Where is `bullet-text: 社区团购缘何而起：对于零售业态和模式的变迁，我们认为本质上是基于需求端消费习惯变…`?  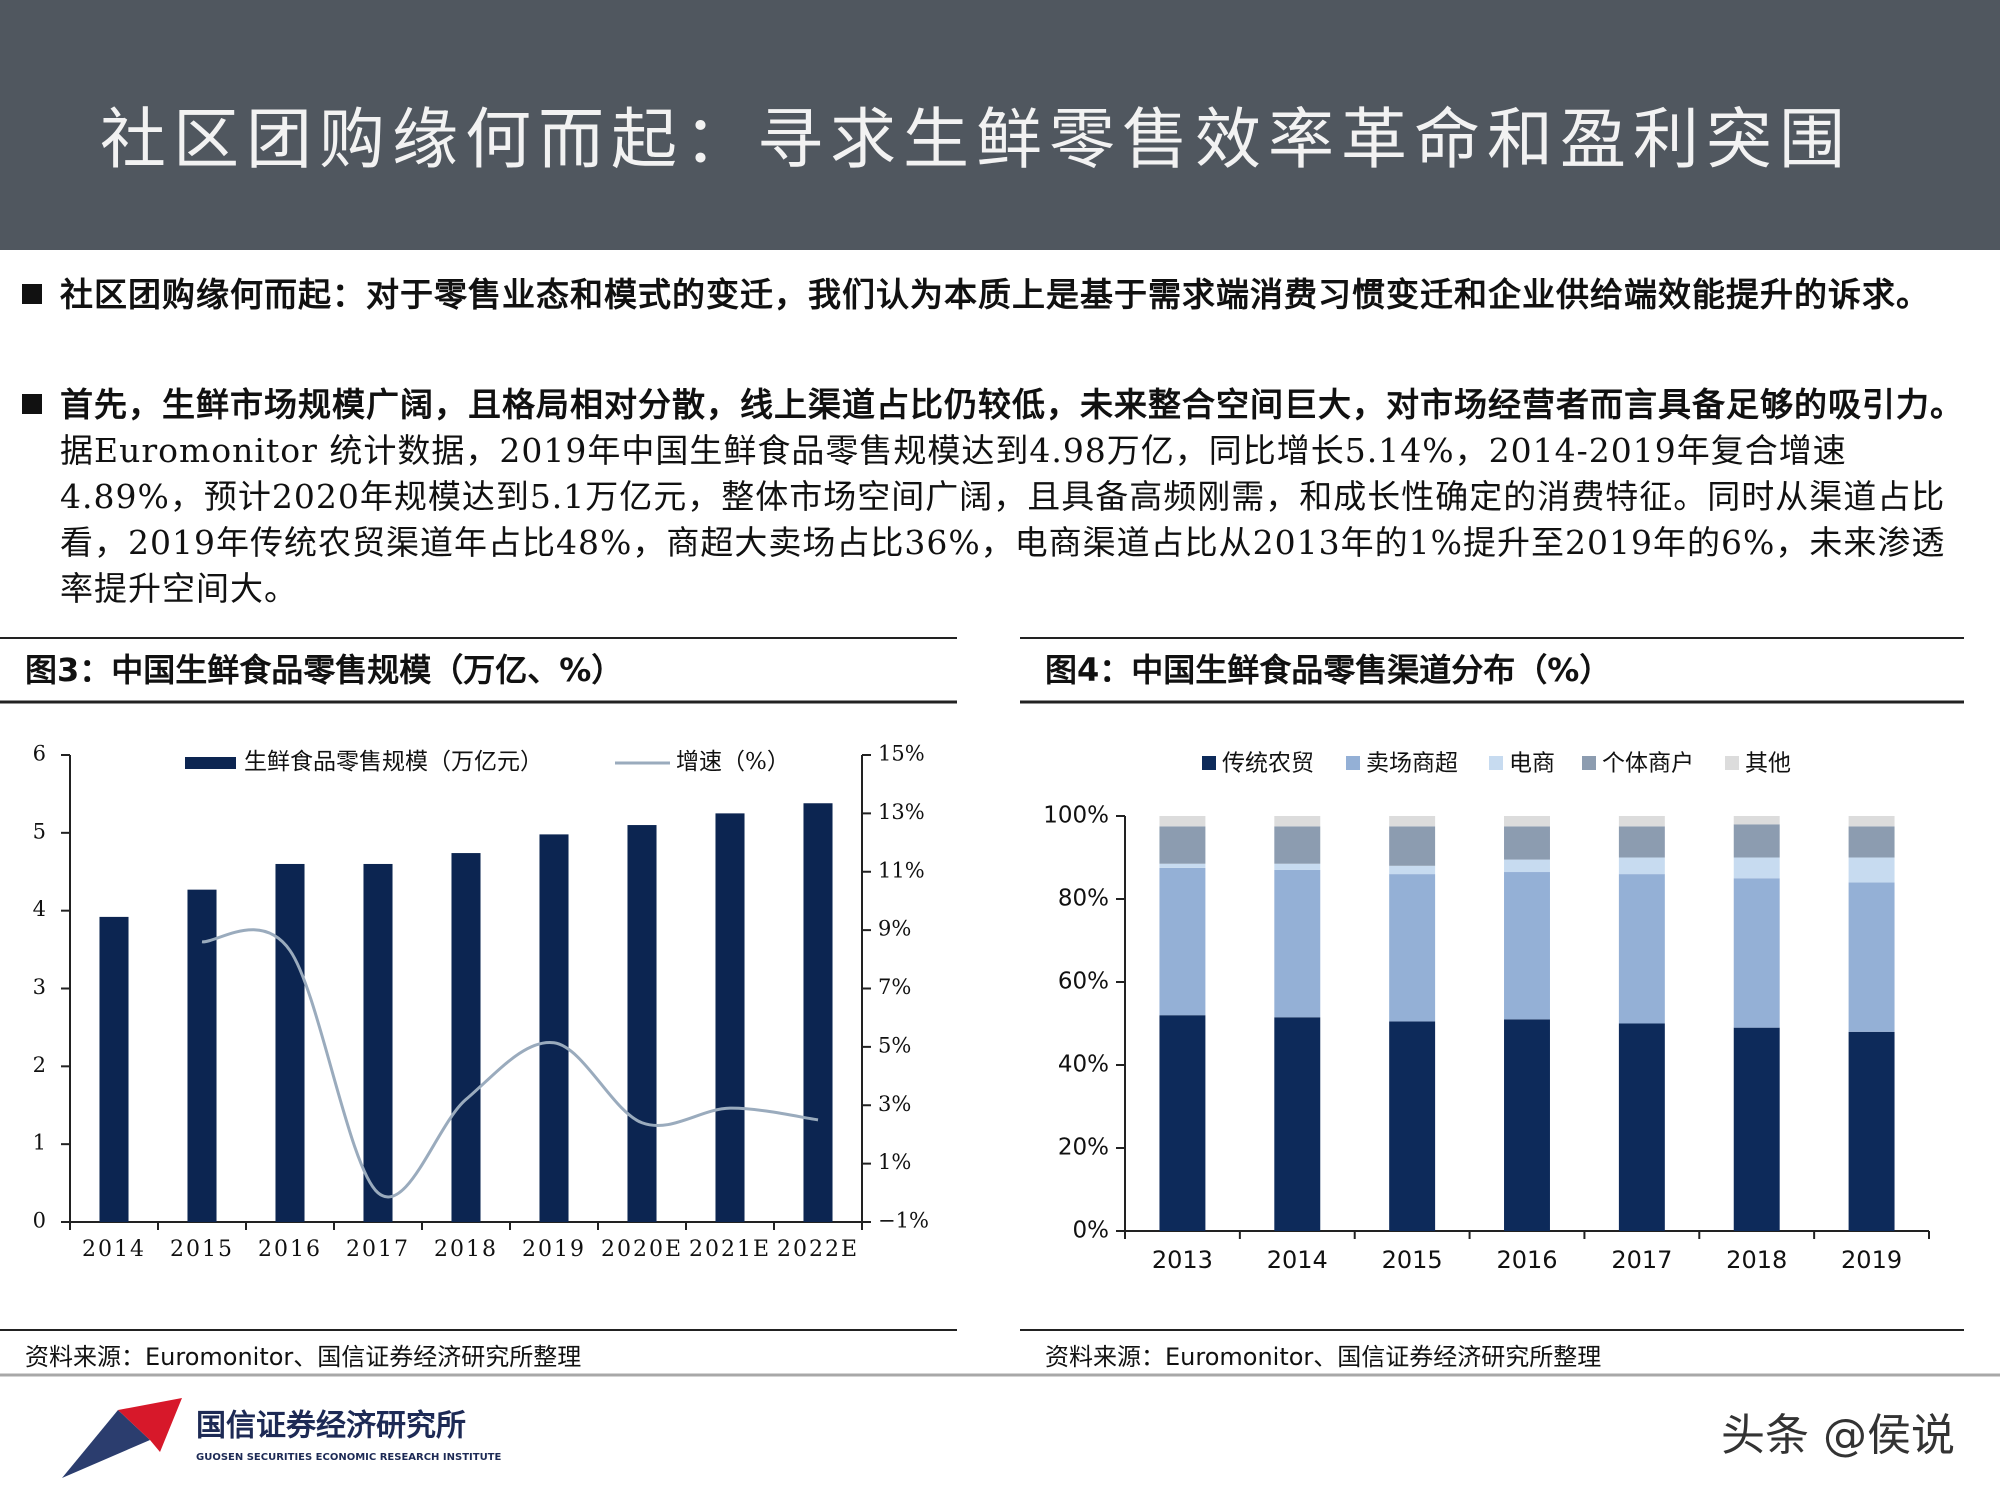 bullet-text: 社区团购缘何而起：对于零售业态和模式的变迁，我们认为本质上是基于需求端消费习惯变… is located at coordinates (1018, 295).